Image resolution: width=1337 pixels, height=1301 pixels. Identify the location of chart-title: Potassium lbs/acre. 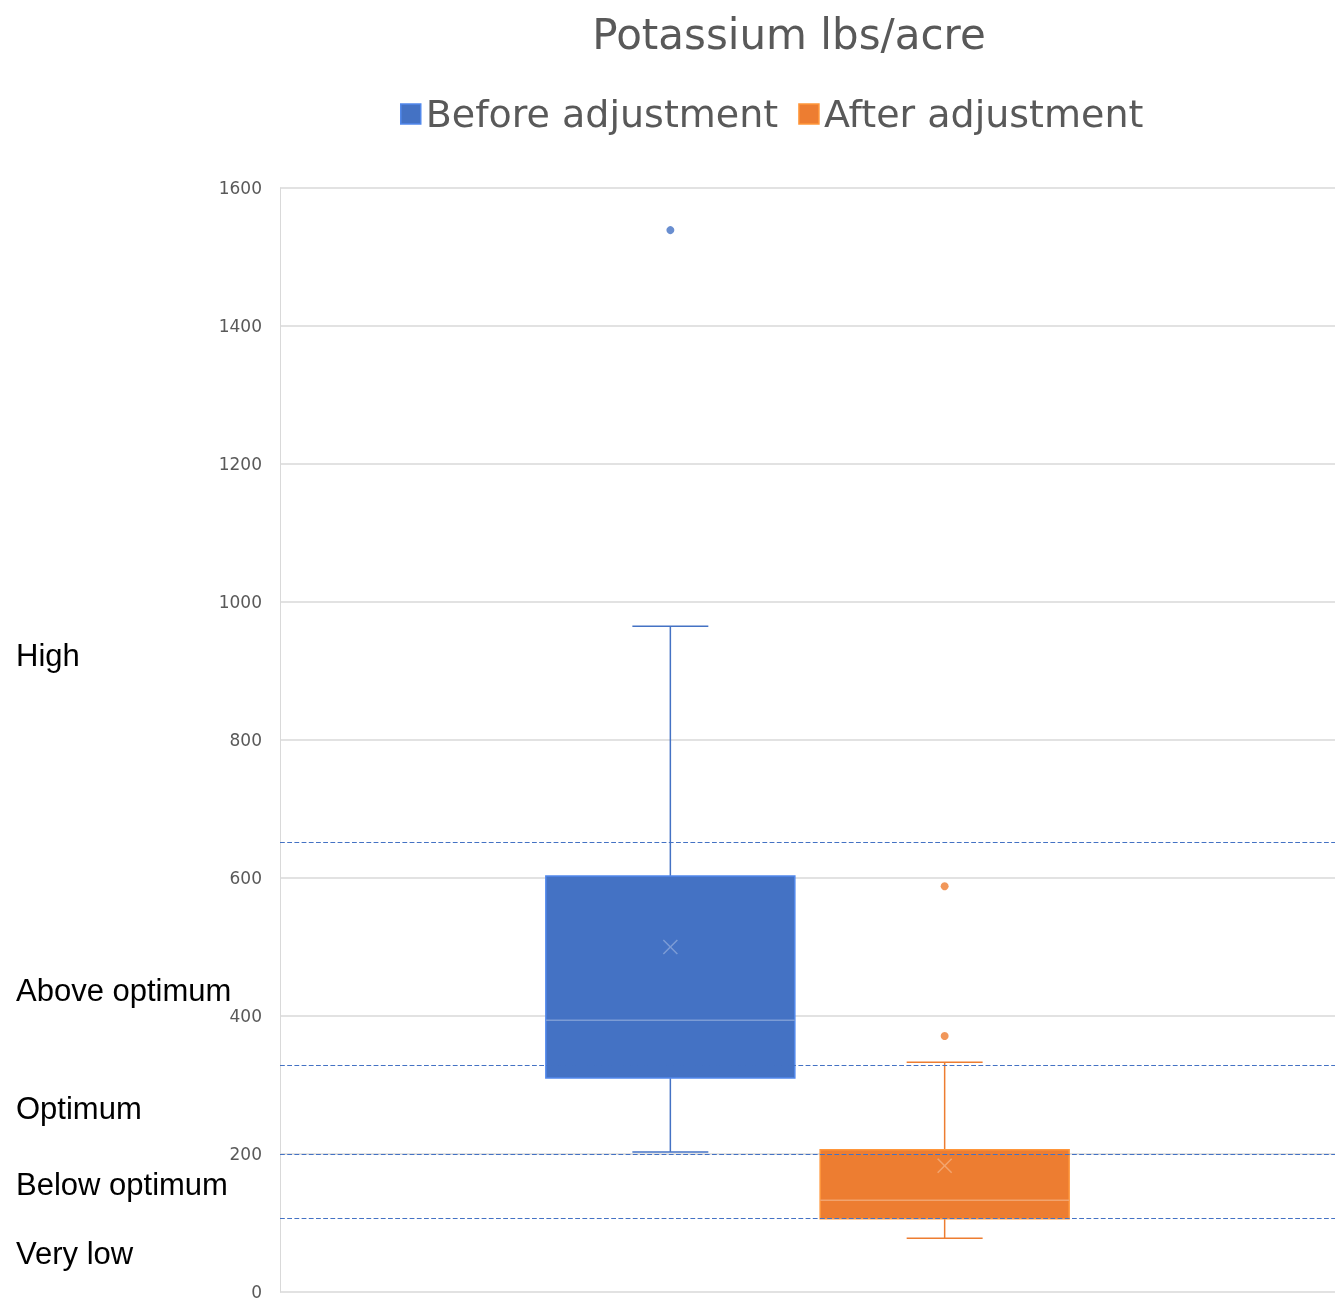
(789, 34).